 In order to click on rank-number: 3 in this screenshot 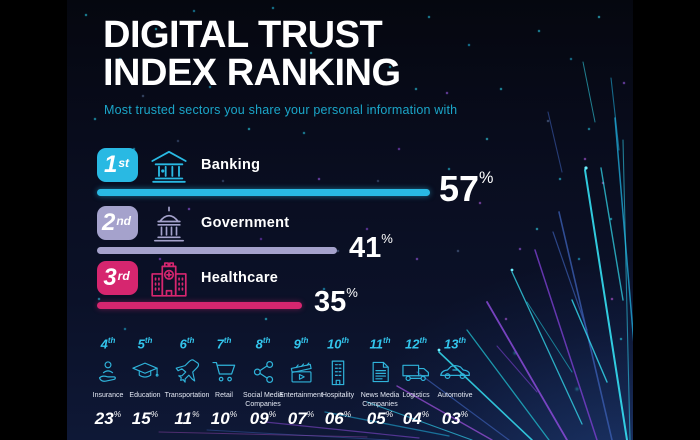, I will do `click(110, 277)`.